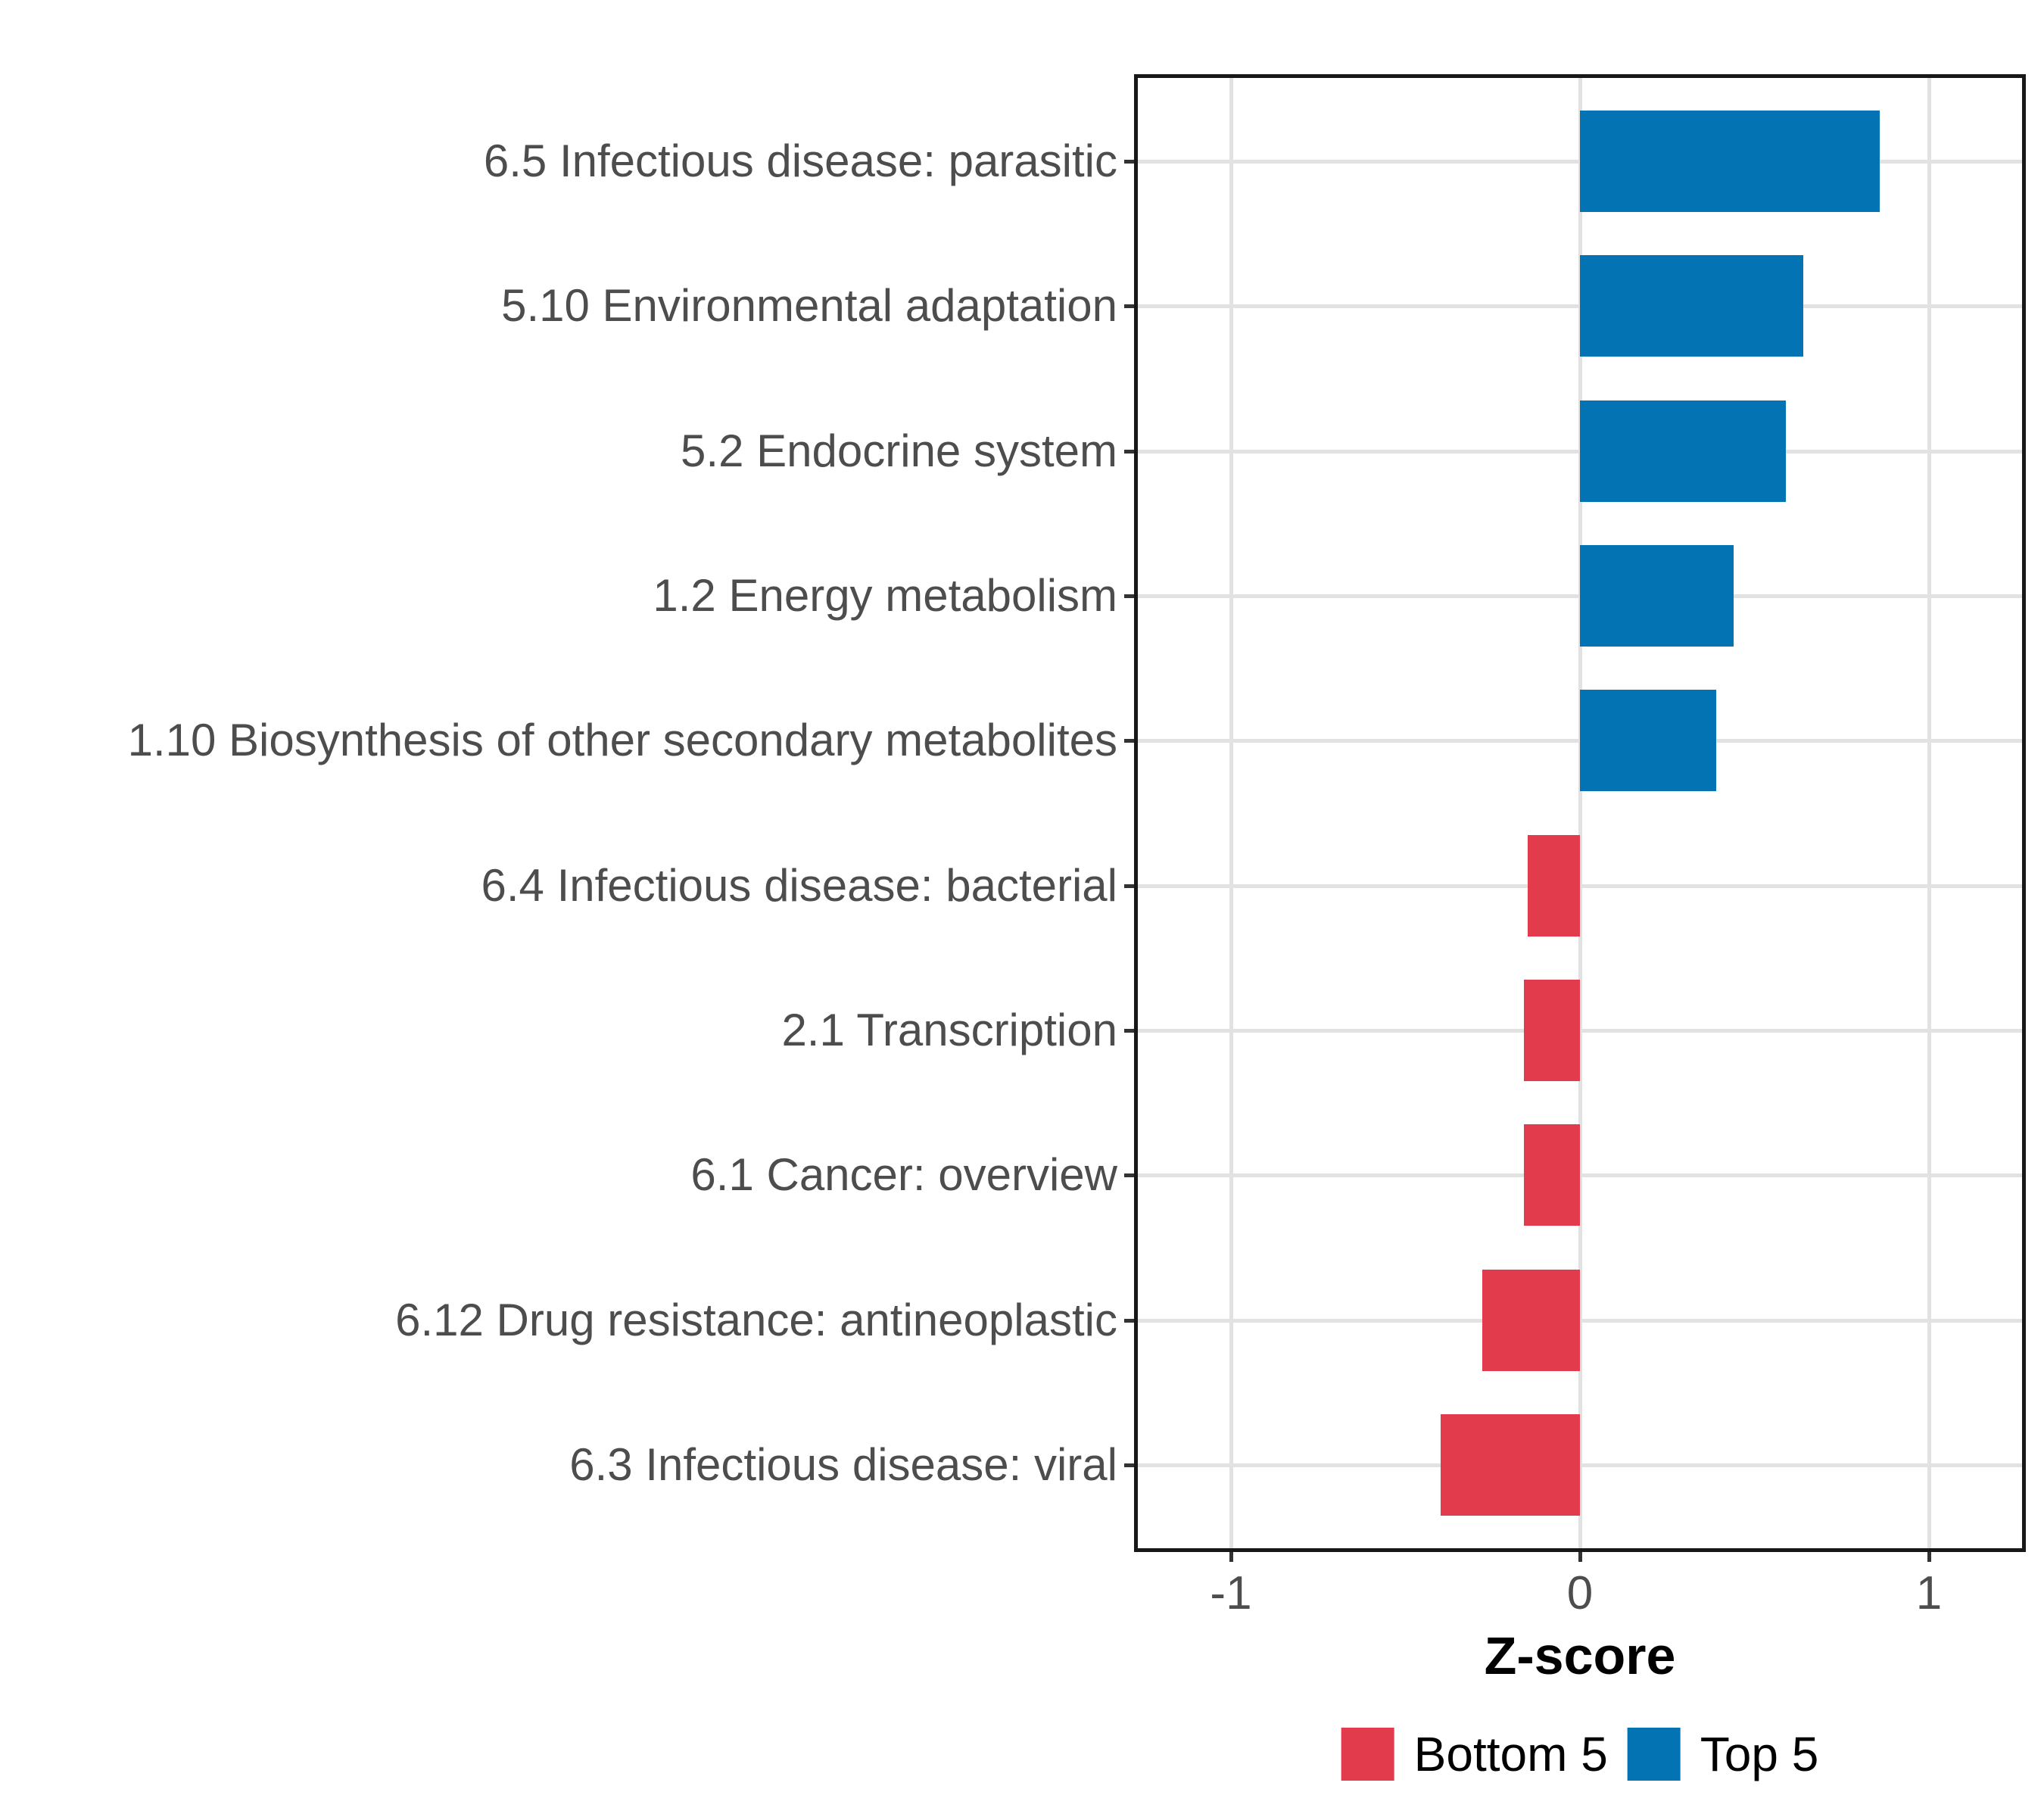 The height and width of the screenshot is (1817, 2044). What do you see at coordinates (1759, 1754) in the screenshot?
I see `legend-label-top5: Top 5` at bounding box center [1759, 1754].